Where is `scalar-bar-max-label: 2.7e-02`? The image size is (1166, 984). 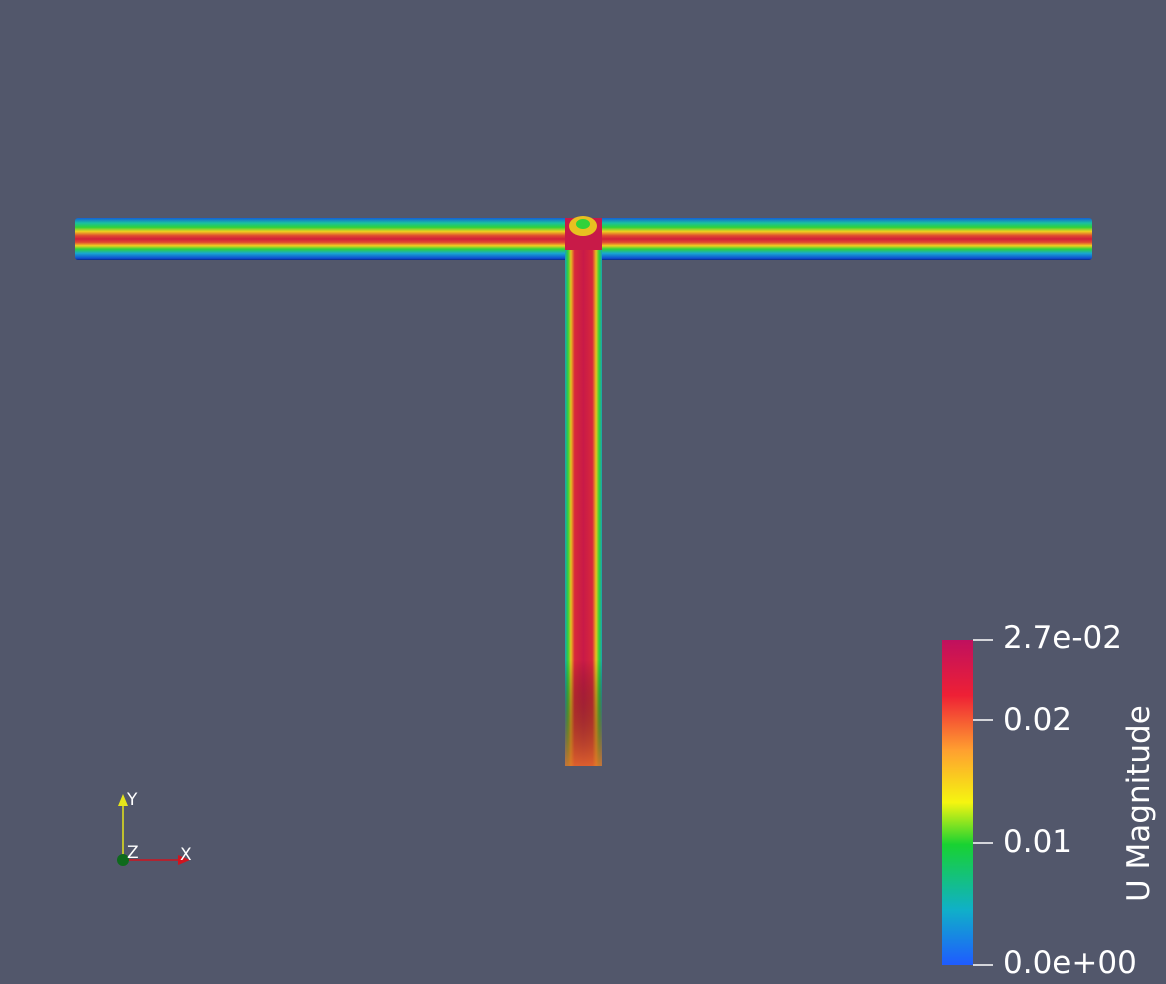
scalar-bar-max-label: 2.7e-02 is located at coordinates (1063, 638).